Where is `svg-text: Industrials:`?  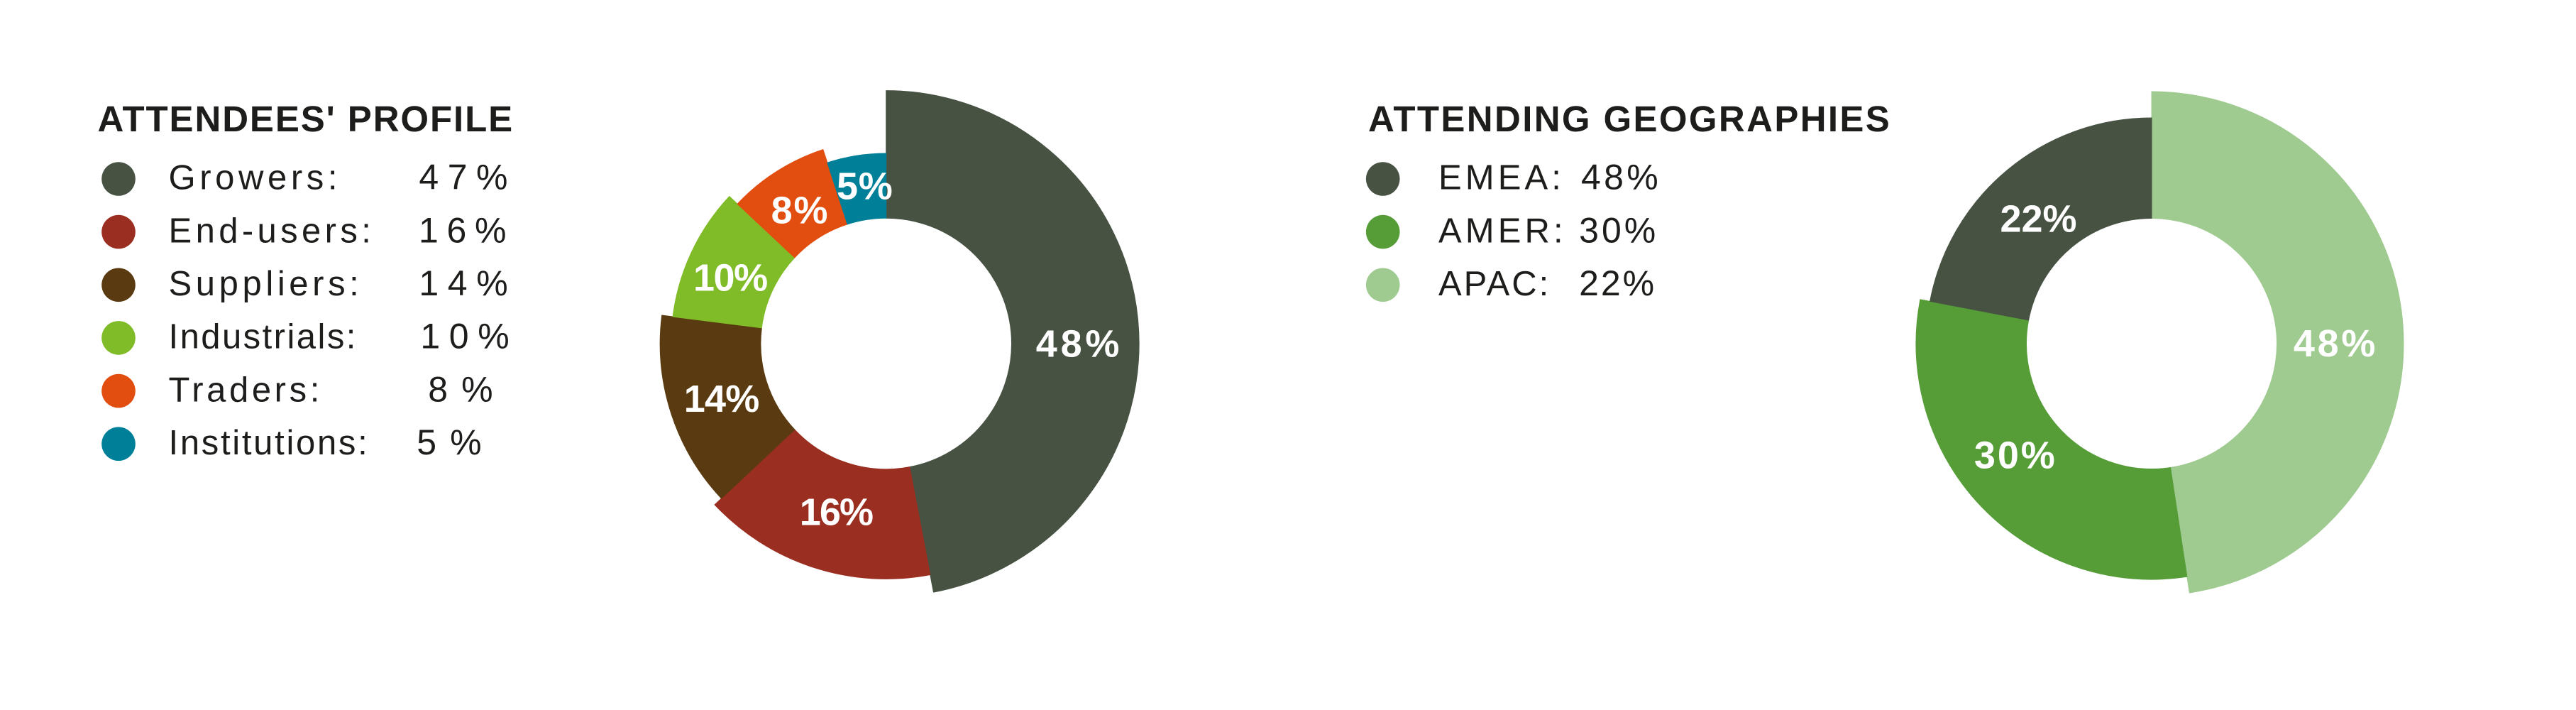
svg-text: Industrials: is located at coordinates (263, 337).